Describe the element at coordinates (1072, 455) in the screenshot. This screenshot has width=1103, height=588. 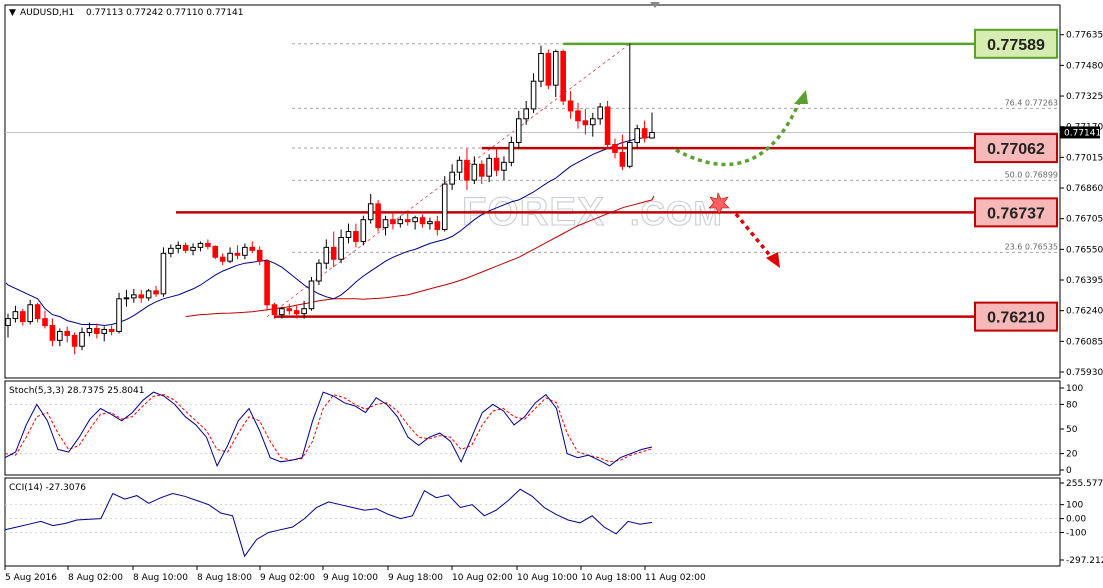
I see `stoch-tick-label: 20` at that location.